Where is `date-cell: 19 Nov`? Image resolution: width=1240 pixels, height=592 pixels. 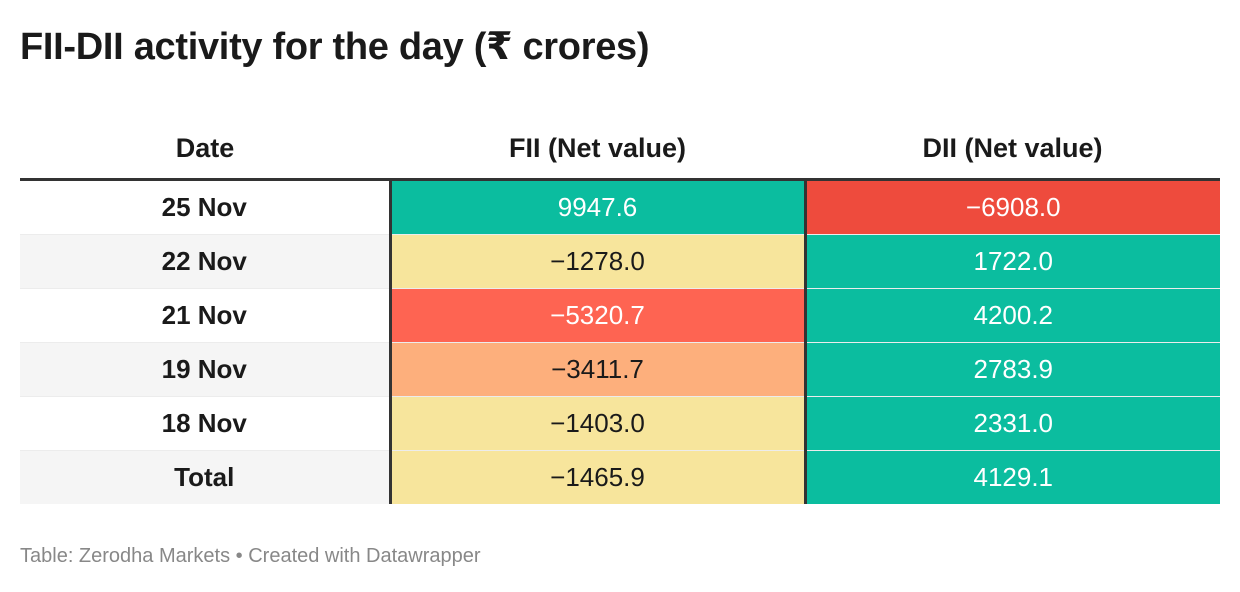 date-cell: 19 Nov is located at coordinates (205, 369).